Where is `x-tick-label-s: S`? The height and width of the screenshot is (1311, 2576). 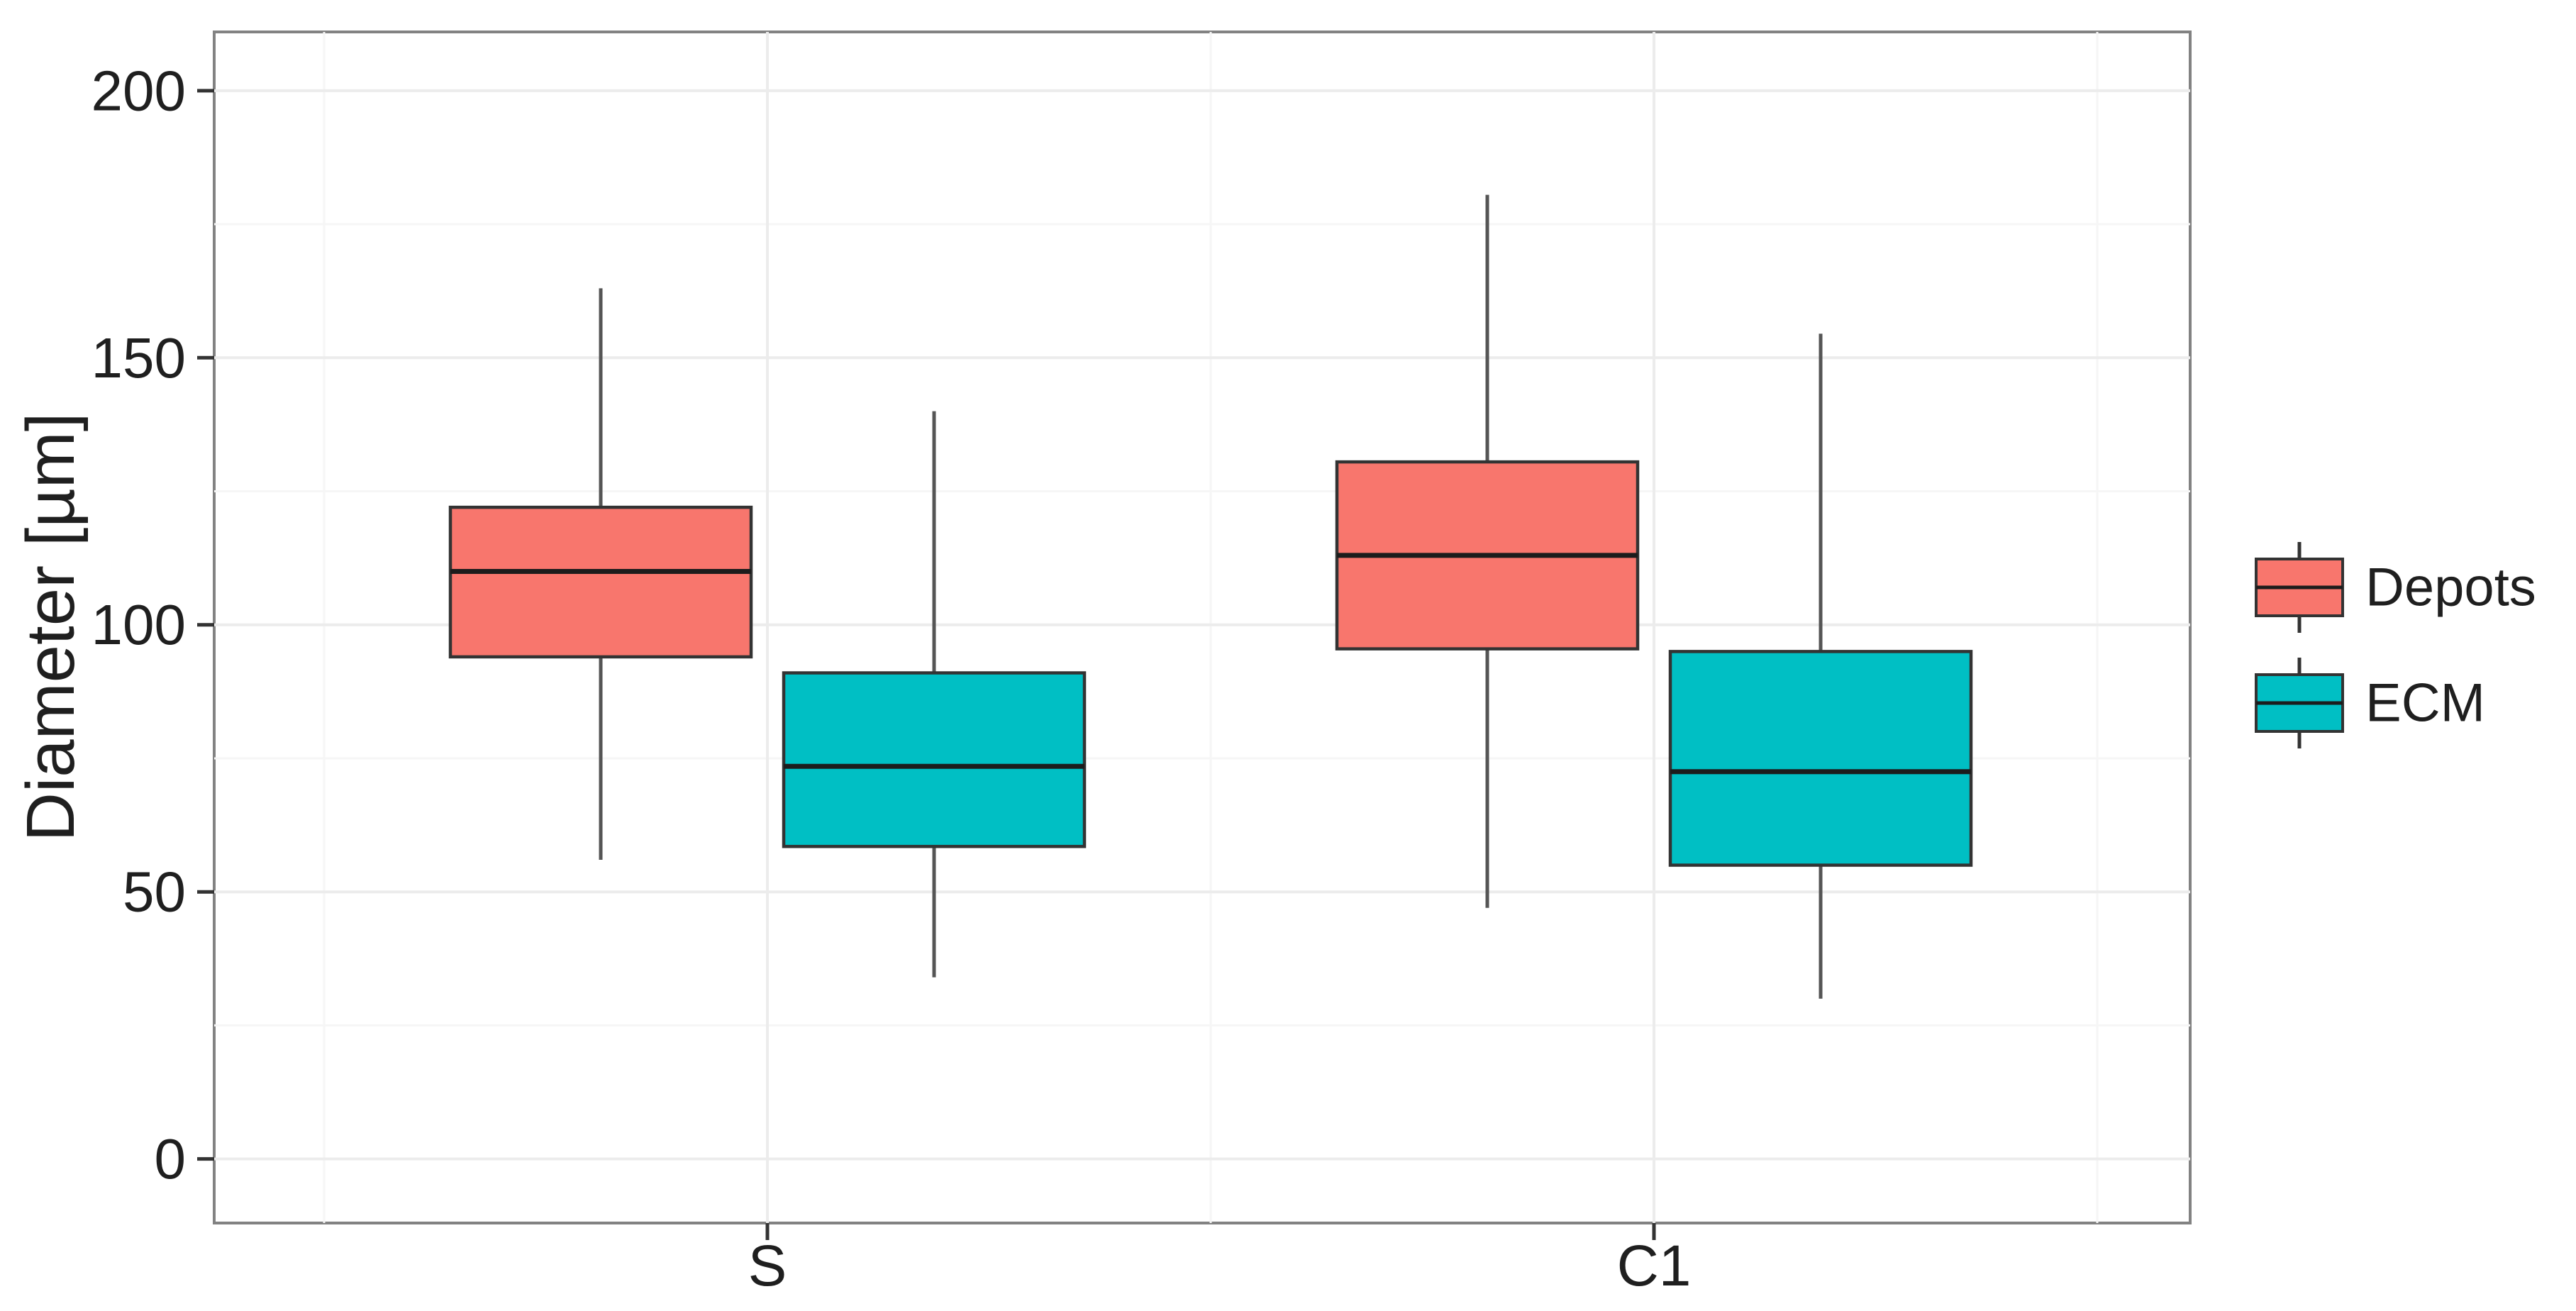 x-tick-label-s: S is located at coordinates (768, 1266).